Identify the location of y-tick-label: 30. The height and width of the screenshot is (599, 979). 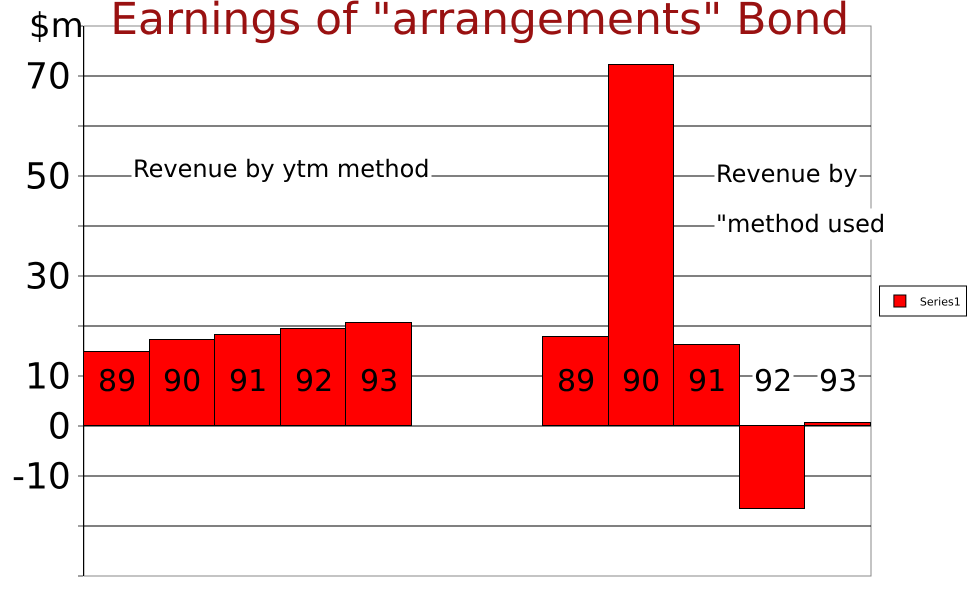
(47, 277).